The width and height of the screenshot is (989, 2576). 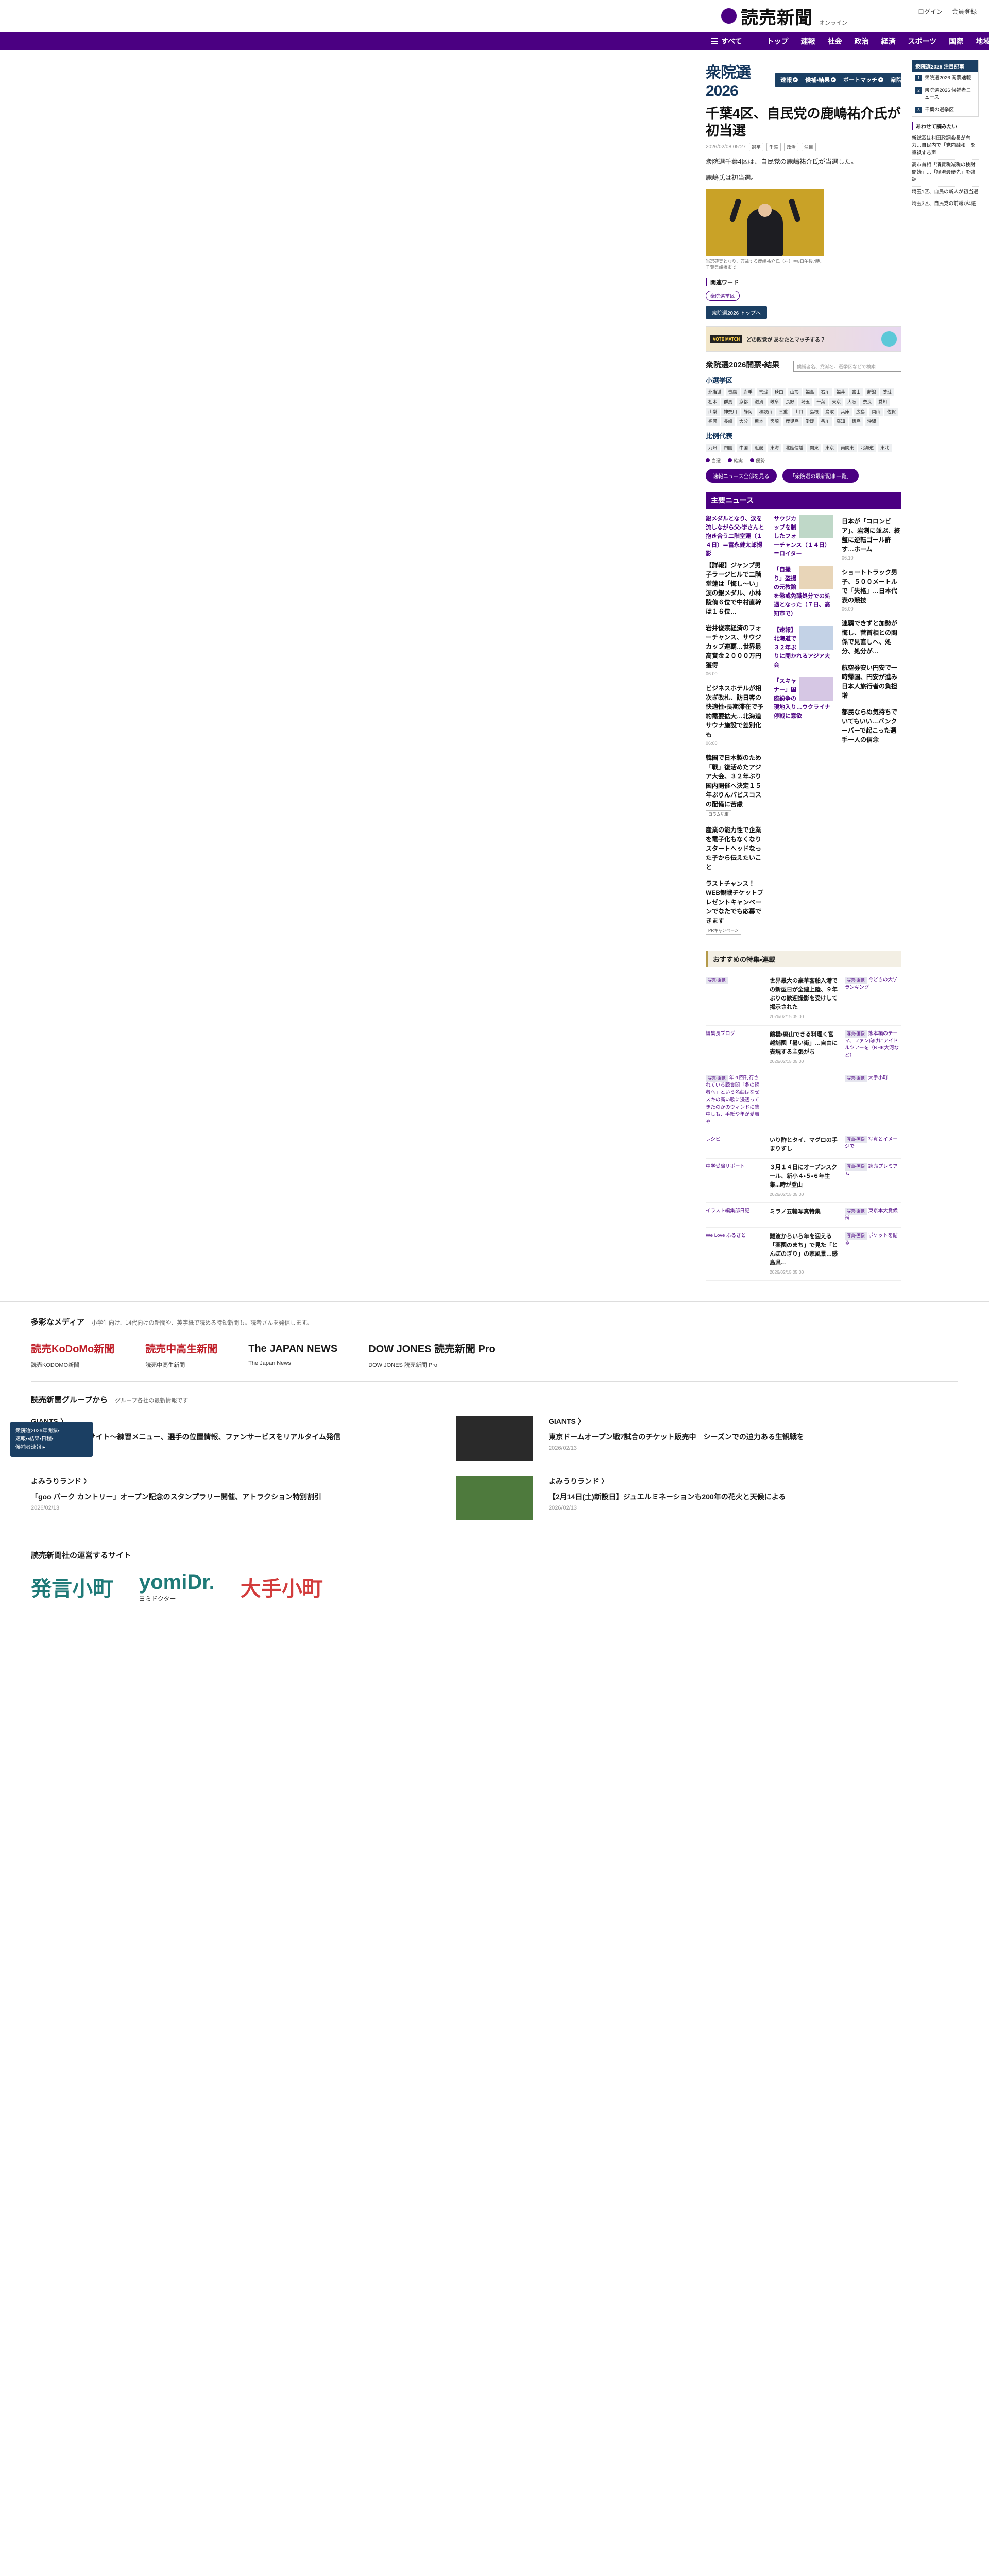 I want to click on prefecture-cell: 宮城, so click(x=763, y=392).